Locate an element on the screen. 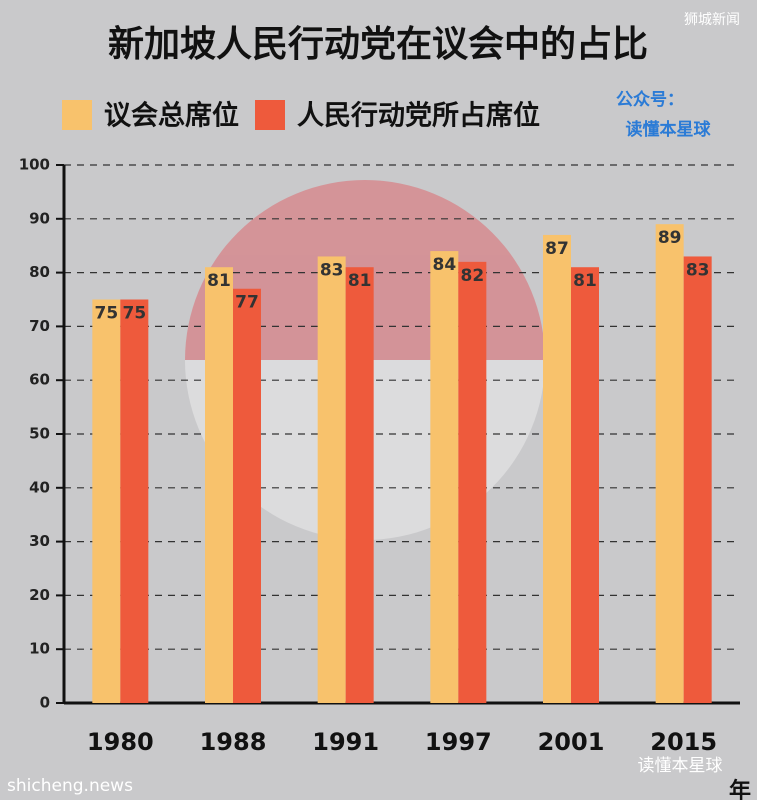 The width and height of the screenshot is (757, 800). value-label: 82 is located at coordinates (472, 276).